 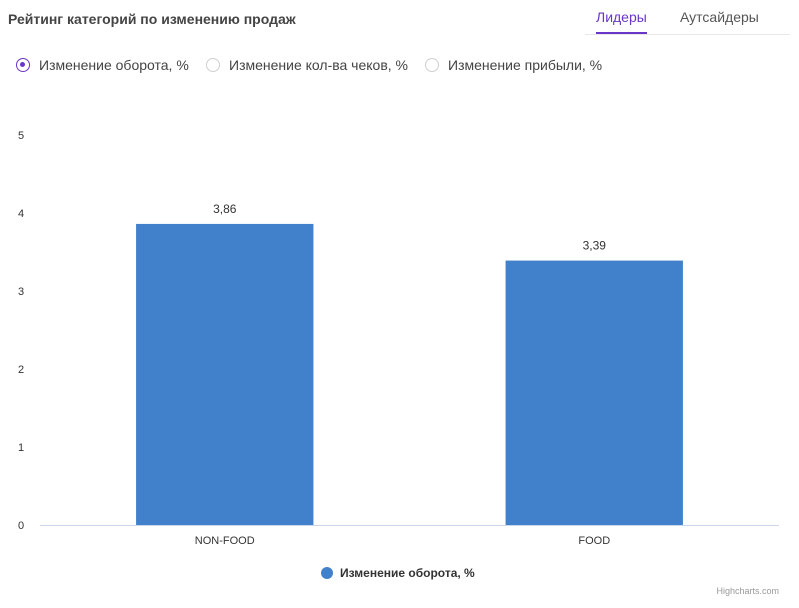 I want to click on tab-outsiders: Аутсайдеры, so click(x=719, y=17).